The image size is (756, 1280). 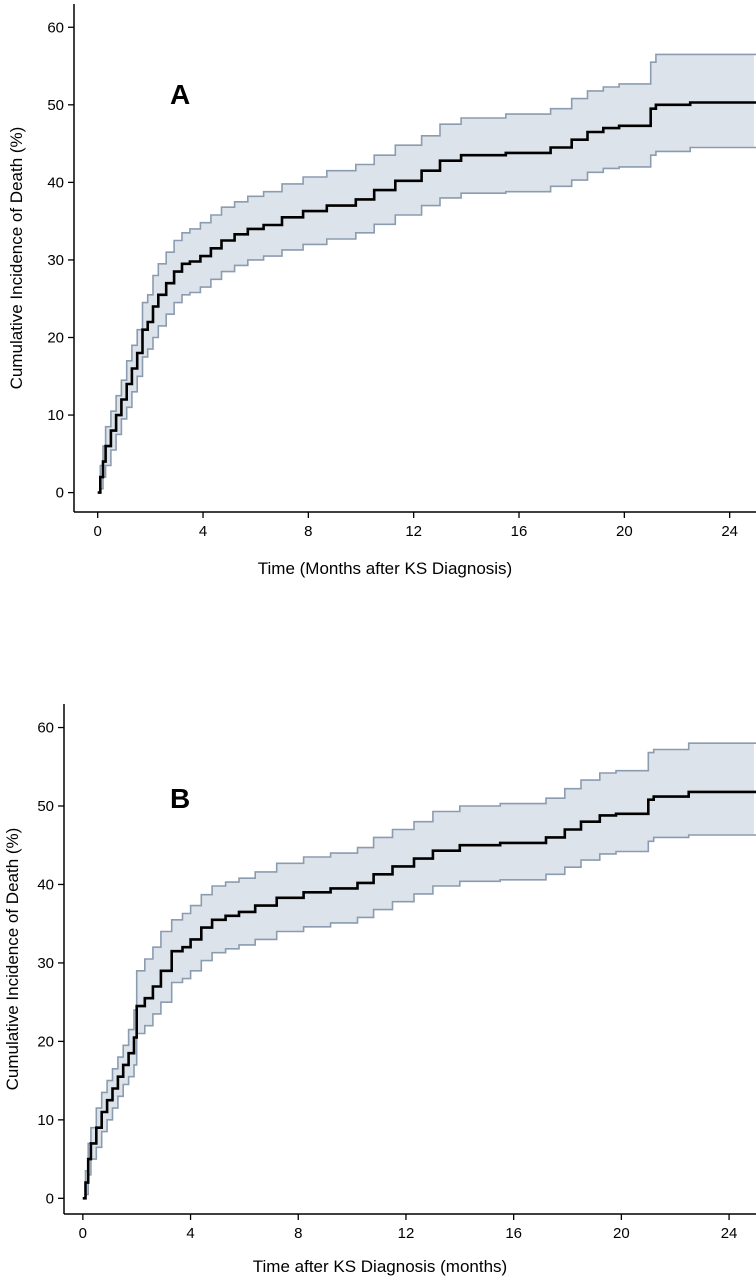 I want to click on x-tick-label-b: 20, so click(x=621, y=1233).